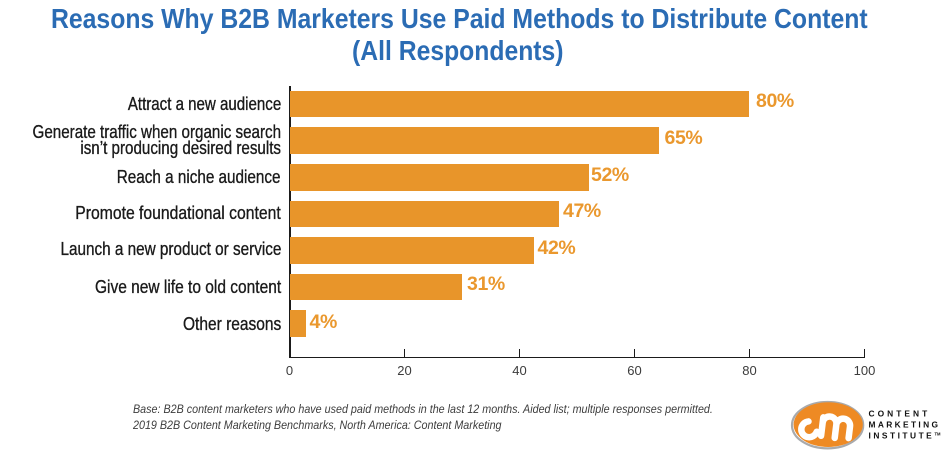  I want to click on svg-text: MARKETING, so click(905, 425).